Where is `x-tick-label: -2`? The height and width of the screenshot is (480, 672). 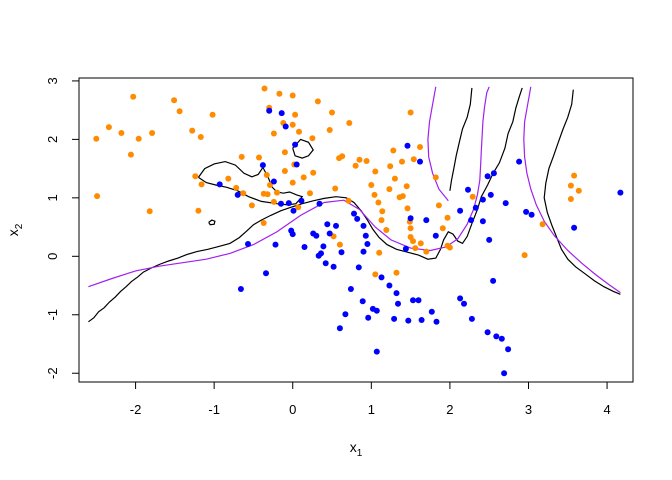
x-tick-label: -2 is located at coordinates (136, 409).